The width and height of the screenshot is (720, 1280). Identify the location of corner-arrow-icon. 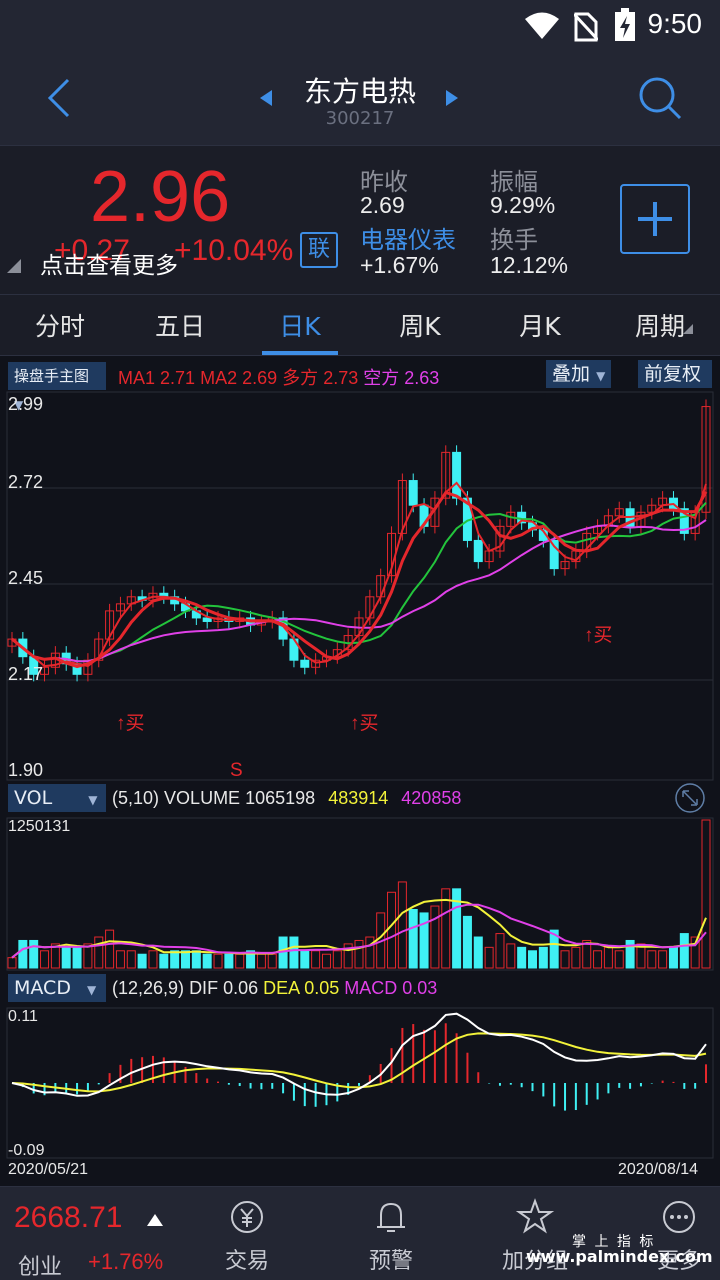
(14, 266).